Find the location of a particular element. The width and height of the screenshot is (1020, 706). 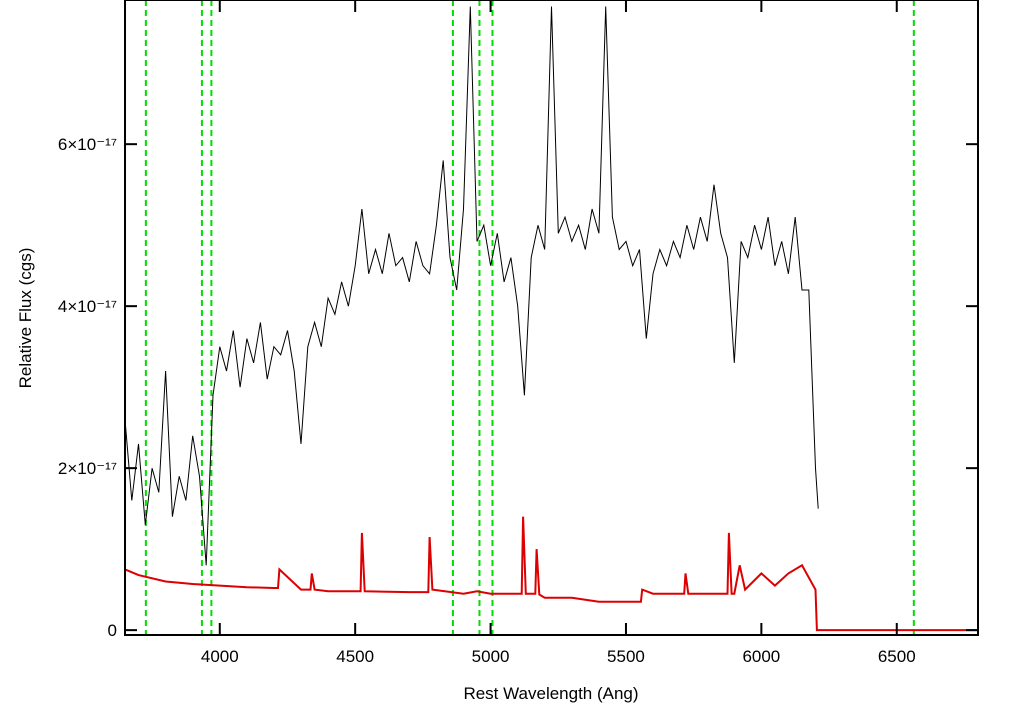

x-tick-label: 5500 is located at coordinates (626, 656).